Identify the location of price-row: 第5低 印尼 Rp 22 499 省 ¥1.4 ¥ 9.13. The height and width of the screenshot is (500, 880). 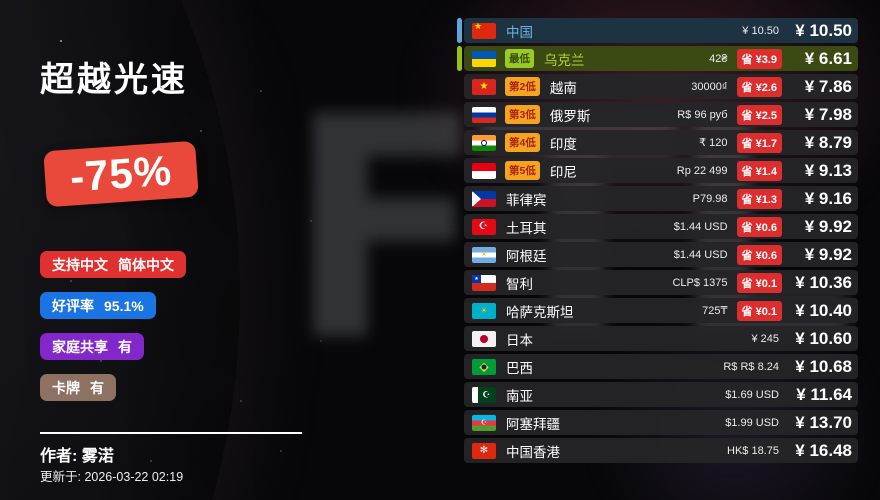
(661, 170).